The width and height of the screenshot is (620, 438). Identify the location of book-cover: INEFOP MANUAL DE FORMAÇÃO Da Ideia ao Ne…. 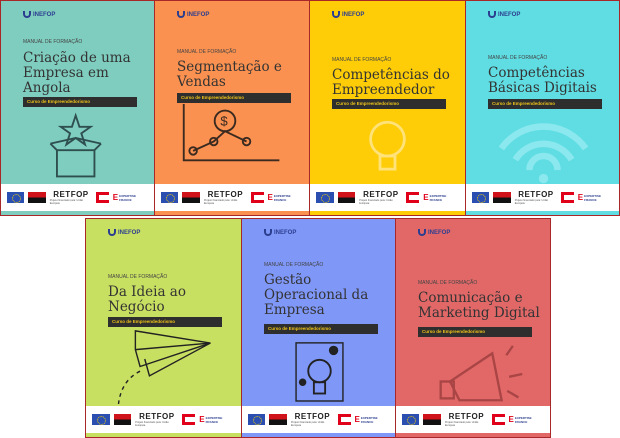
(163, 328).